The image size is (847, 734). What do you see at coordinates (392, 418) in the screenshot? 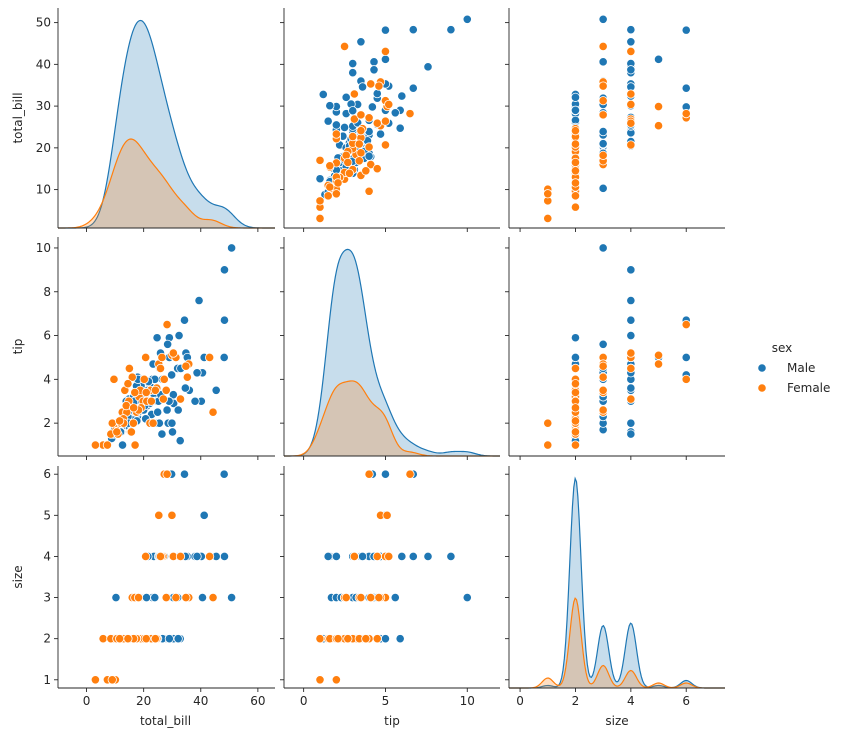
I see `kde-fill-female` at bounding box center [392, 418].